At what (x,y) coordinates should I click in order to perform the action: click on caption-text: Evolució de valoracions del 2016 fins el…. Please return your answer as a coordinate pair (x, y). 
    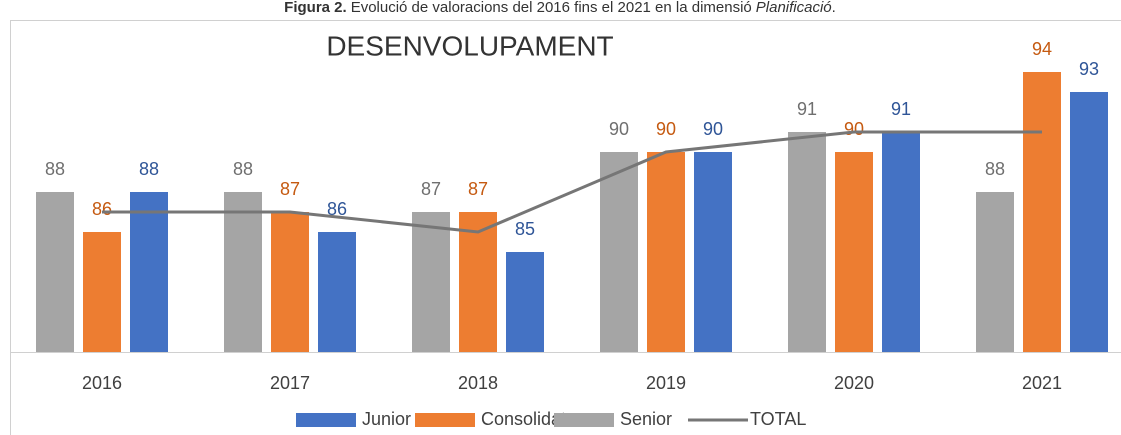
    Looking at the image, I should click on (551, 8).